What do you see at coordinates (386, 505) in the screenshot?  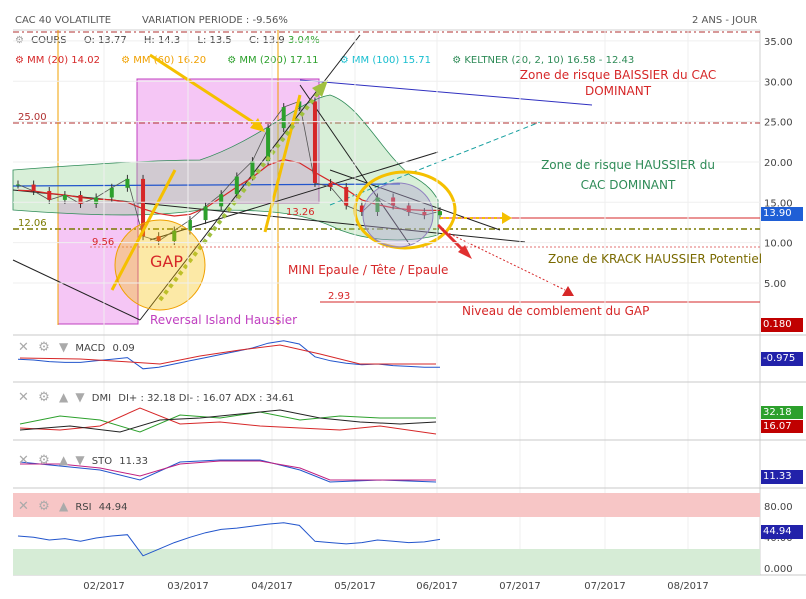 I see `rsi-high-band` at bounding box center [386, 505].